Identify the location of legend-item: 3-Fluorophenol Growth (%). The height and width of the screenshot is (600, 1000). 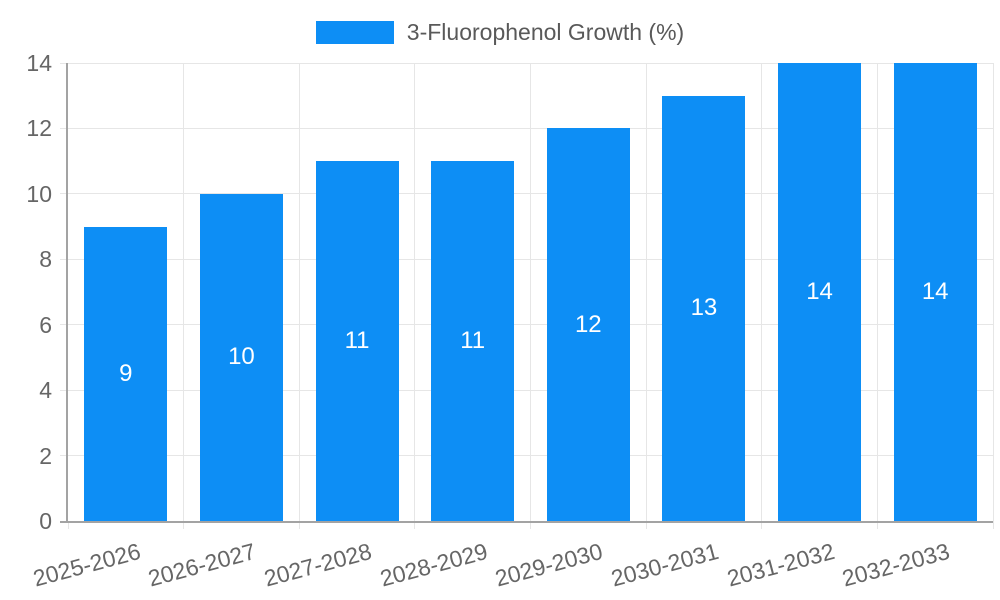
(500, 23).